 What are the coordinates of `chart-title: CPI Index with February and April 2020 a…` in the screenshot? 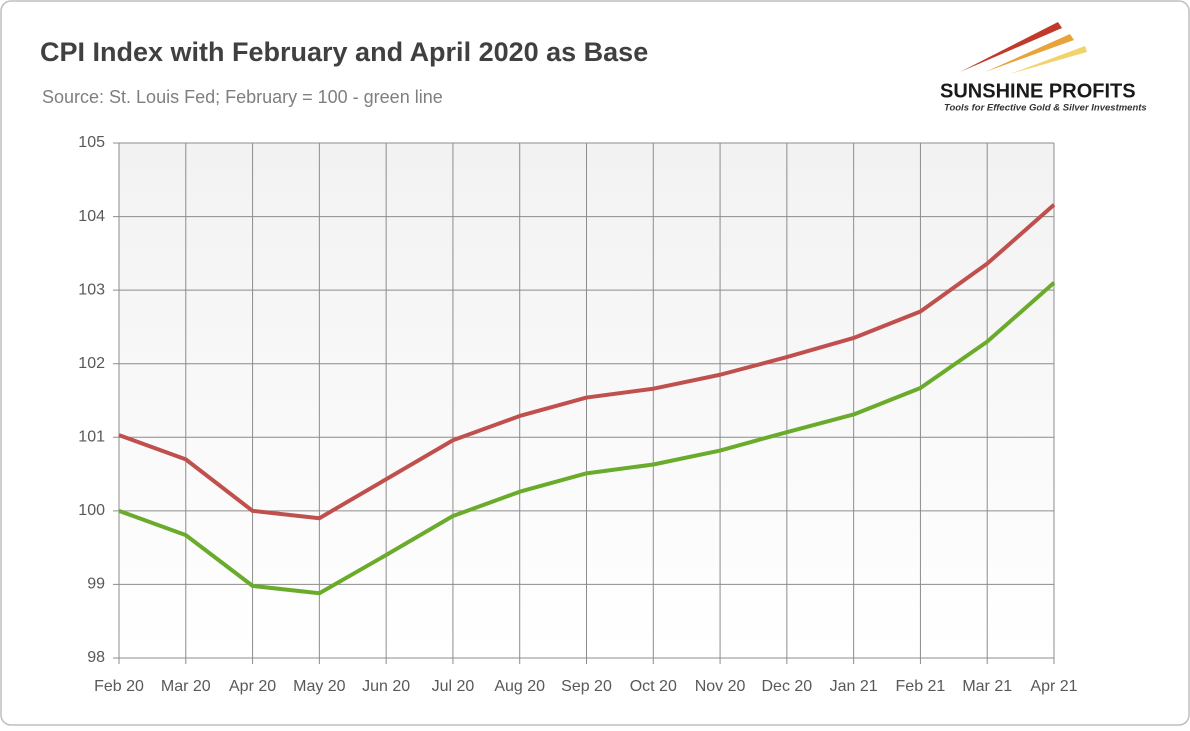 It's located at (344, 52).